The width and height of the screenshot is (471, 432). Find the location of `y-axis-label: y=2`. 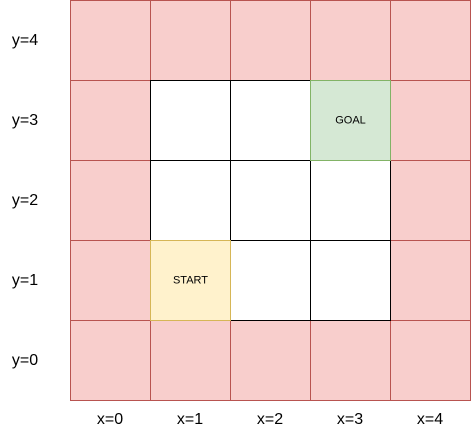

y-axis-label: y=2 is located at coordinates (25, 200).